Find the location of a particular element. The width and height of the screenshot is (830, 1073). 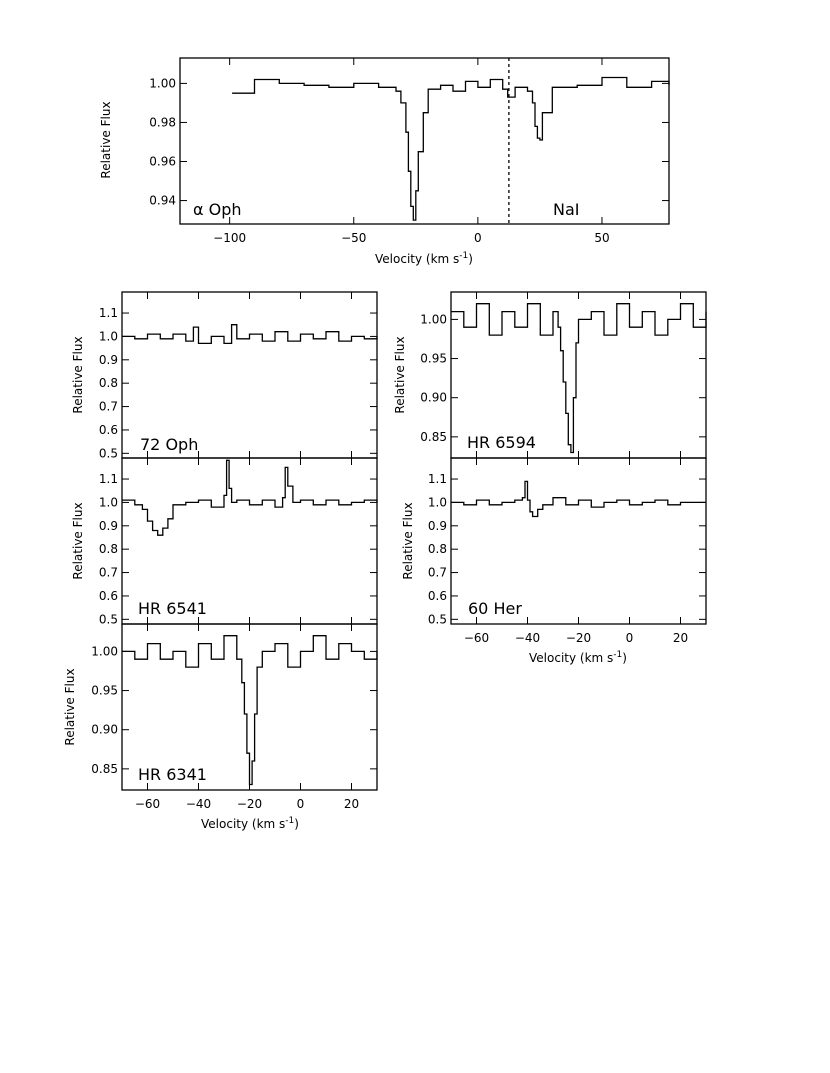

72-oph-ytick-label: 0.7 is located at coordinates (108, 407).